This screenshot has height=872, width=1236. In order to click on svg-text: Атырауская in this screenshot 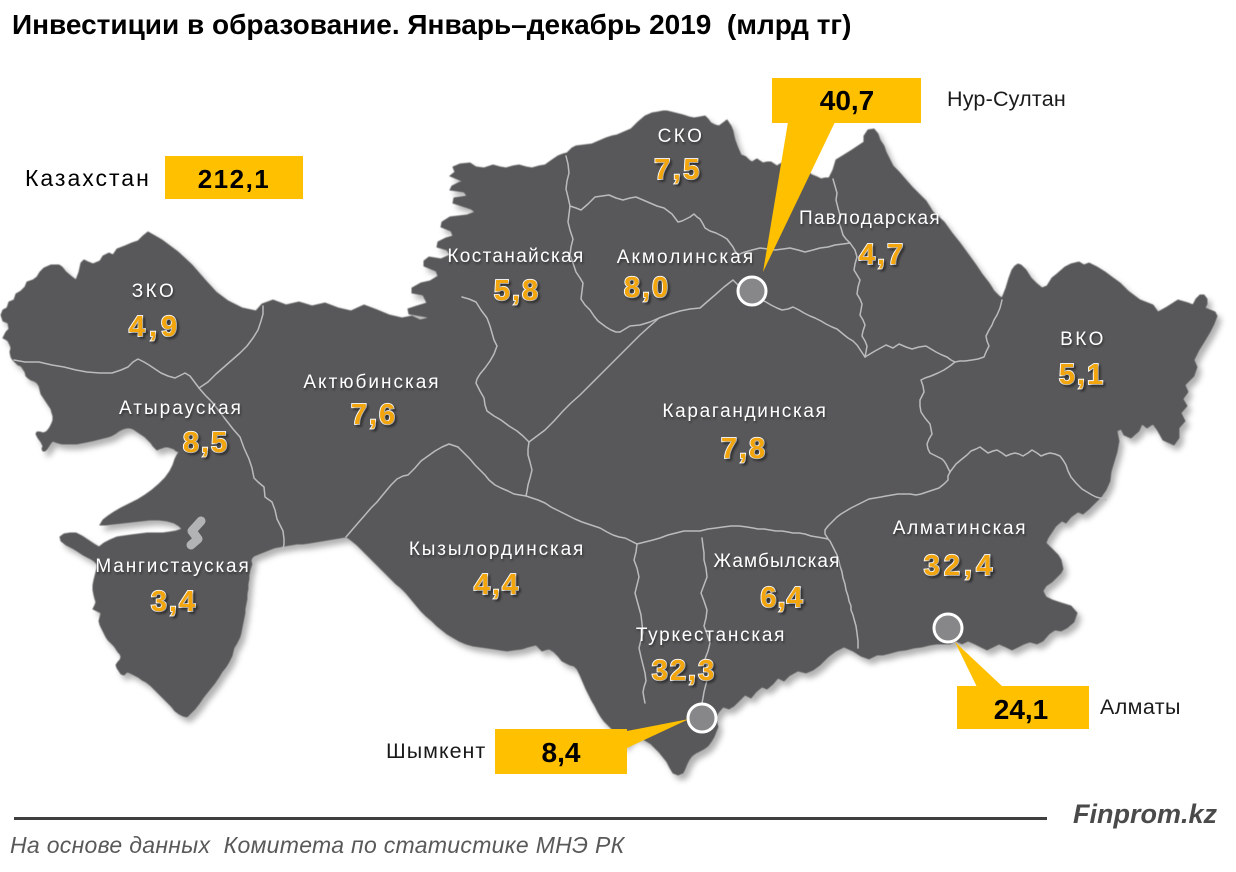, I will do `click(181, 408)`.